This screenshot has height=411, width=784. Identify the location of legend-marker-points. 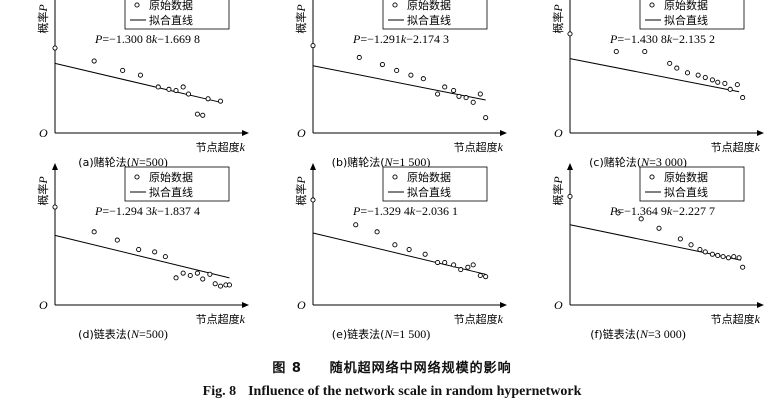
(395, 177).